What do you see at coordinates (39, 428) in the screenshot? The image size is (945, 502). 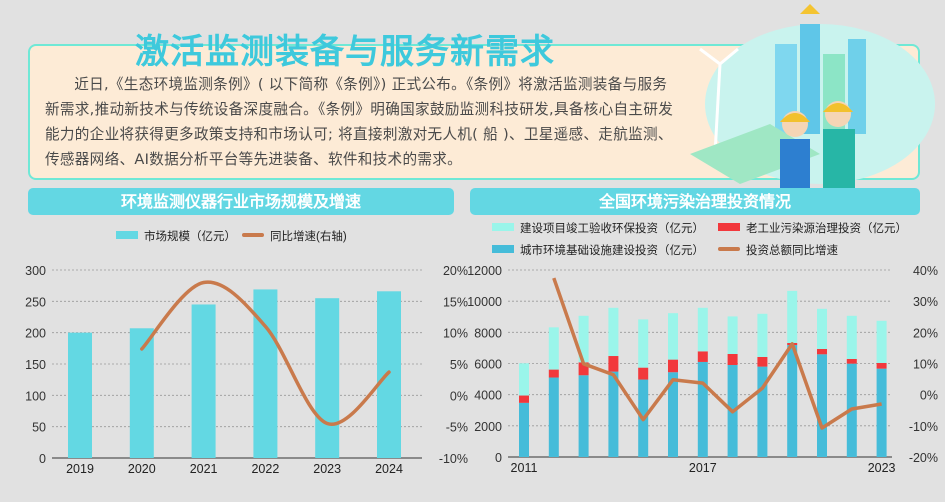 I see `y-tick-label: 50` at bounding box center [39, 428].